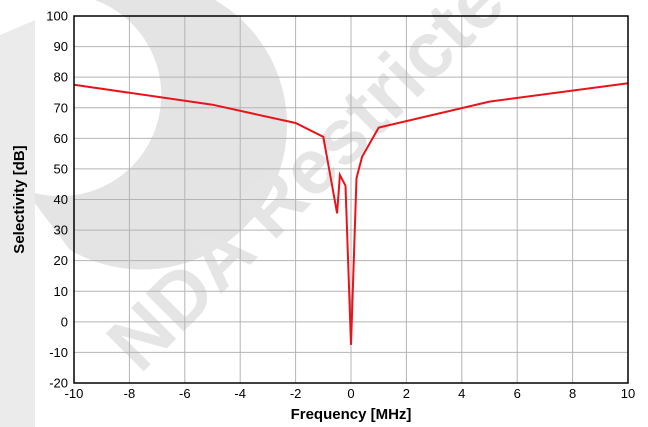 The image size is (648, 427). I want to click on x-tick-label: 8, so click(572, 393).